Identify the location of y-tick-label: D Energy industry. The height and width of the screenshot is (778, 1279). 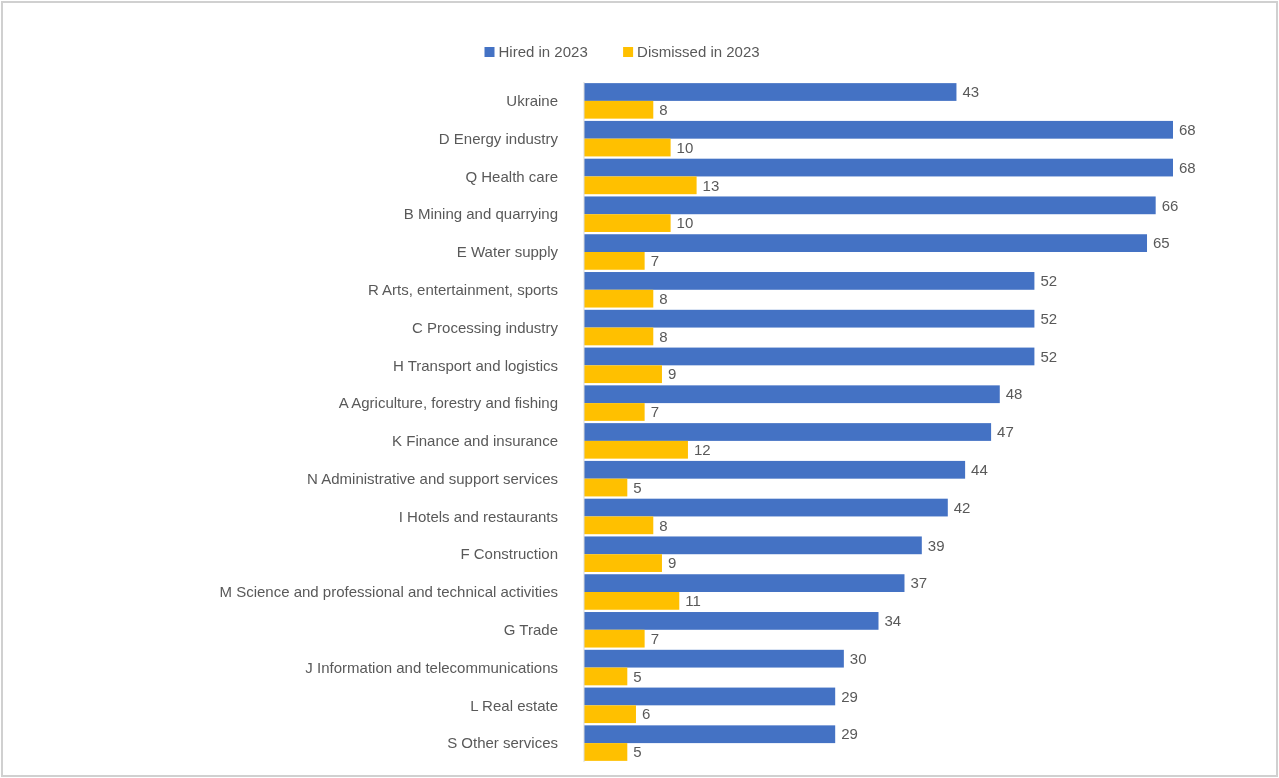
(498, 138).